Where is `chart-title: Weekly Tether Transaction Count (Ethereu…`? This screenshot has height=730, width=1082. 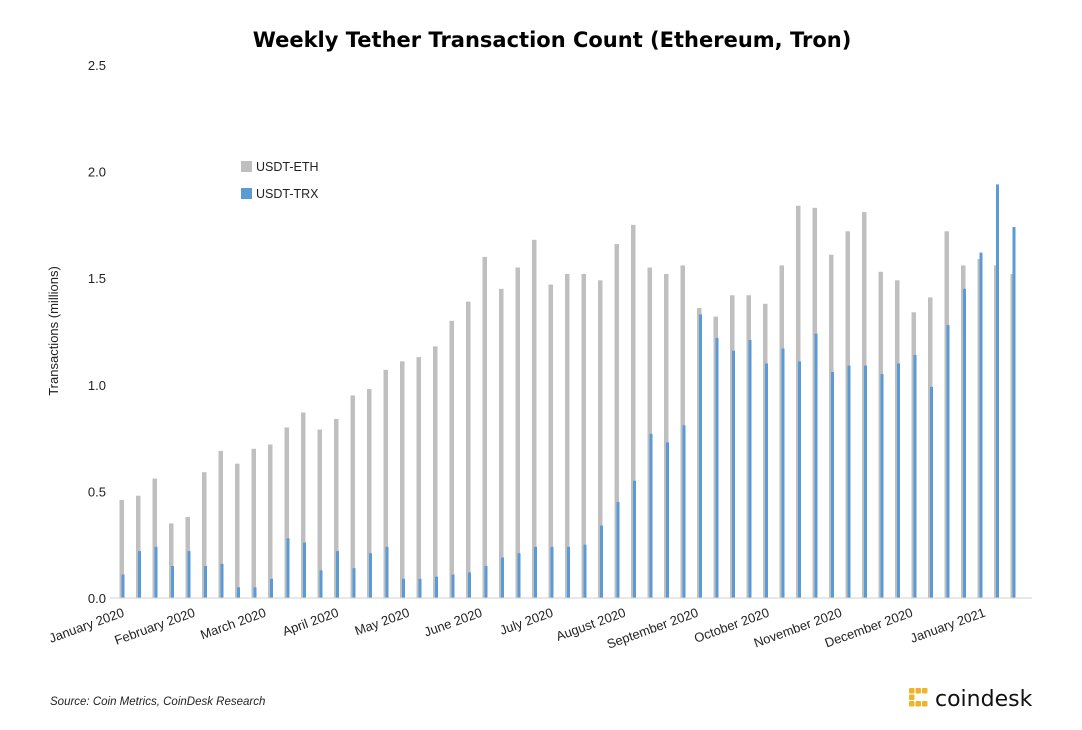 chart-title: Weekly Tether Transaction Count (Ethereu… is located at coordinates (552, 40).